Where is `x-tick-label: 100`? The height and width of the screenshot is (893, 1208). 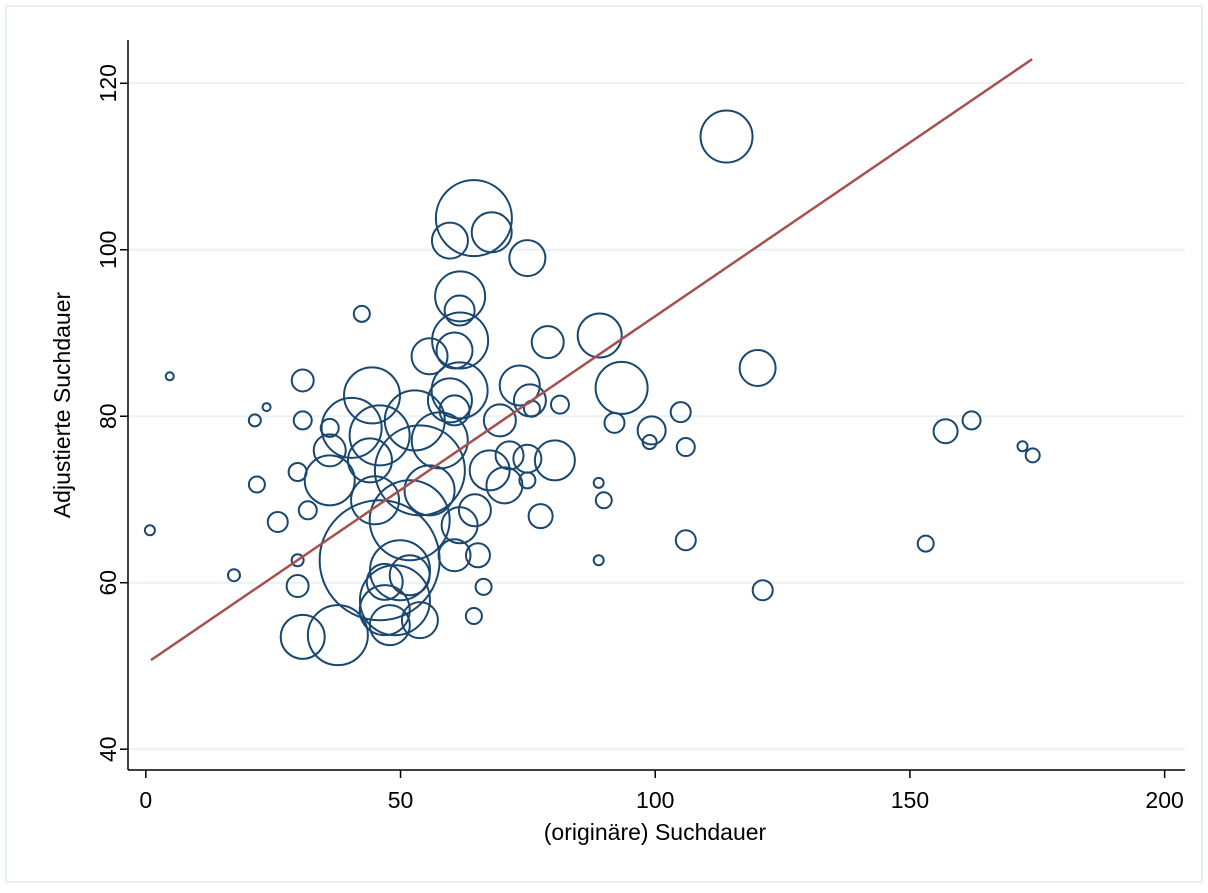
x-tick-label: 100 is located at coordinates (655, 800).